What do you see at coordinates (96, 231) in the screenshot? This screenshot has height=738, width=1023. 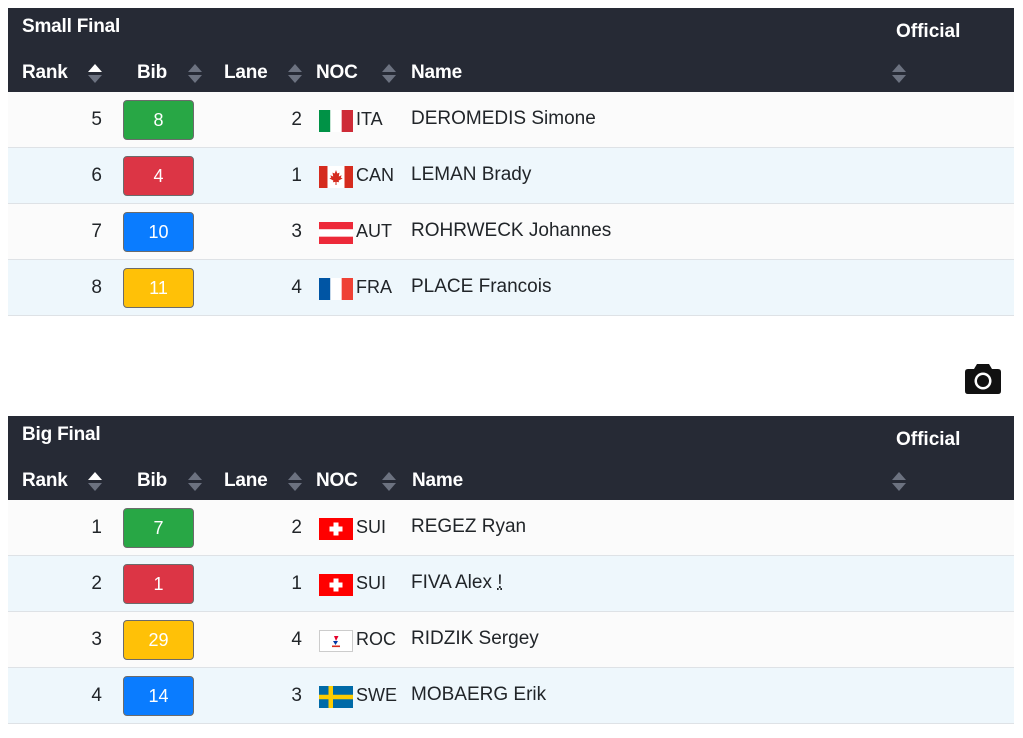 I see `rank-cell: 7` at bounding box center [96, 231].